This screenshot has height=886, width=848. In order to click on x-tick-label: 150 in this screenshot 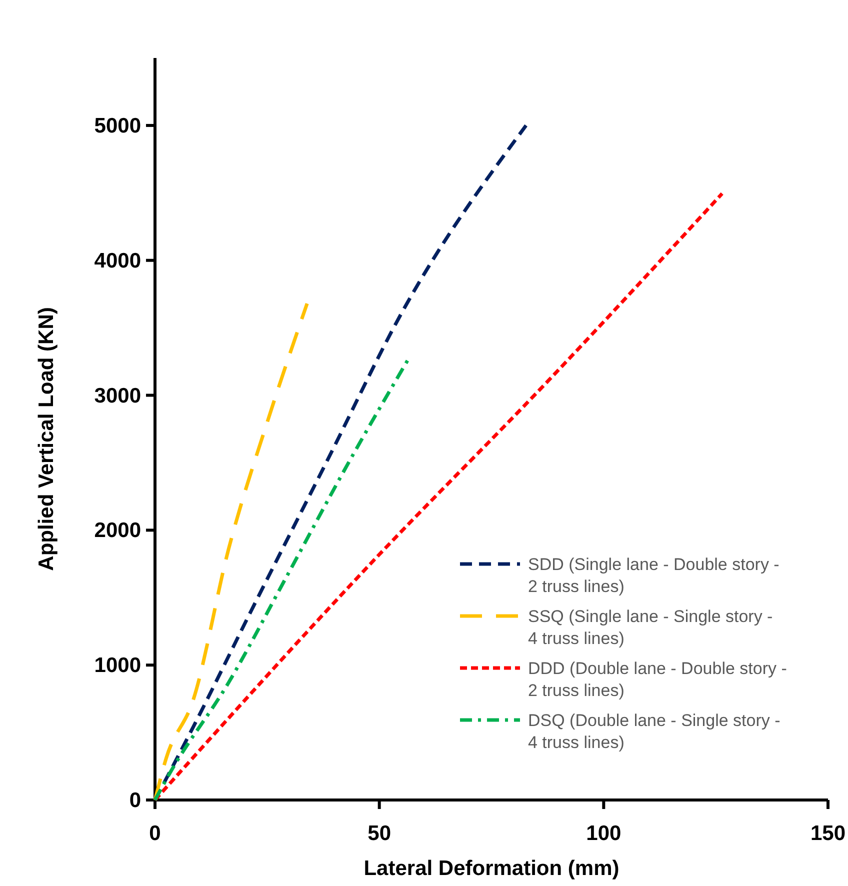, I will do `click(828, 833)`.